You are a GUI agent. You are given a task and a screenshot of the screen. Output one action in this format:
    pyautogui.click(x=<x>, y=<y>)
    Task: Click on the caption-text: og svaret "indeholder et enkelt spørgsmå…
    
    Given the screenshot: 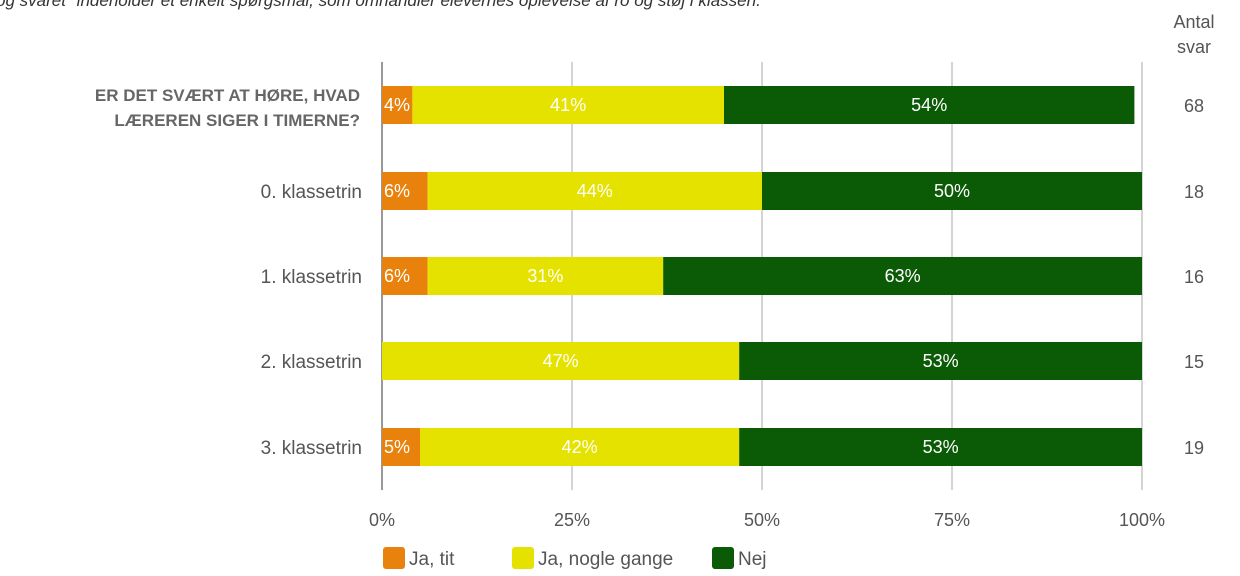 What is the action you would take?
    pyautogui.click(x=380, y=5)
    